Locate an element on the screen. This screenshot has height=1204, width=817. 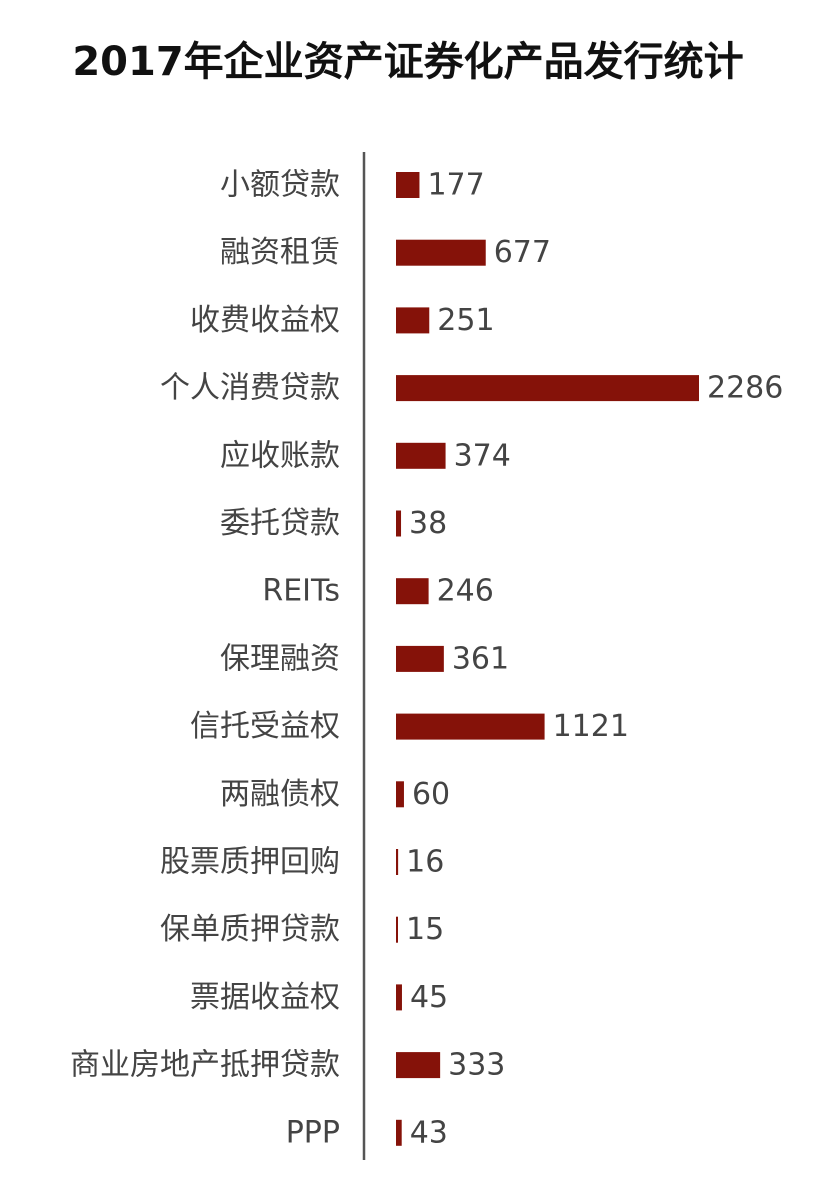
value-label: 177 is located at coordinates (455, 185).